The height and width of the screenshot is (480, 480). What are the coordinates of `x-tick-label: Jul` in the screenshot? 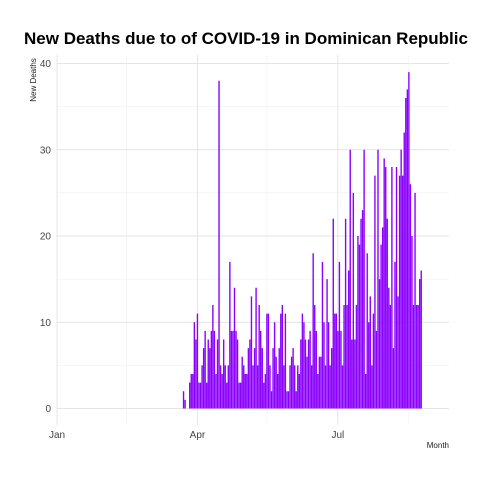 It's located at (337, 435).